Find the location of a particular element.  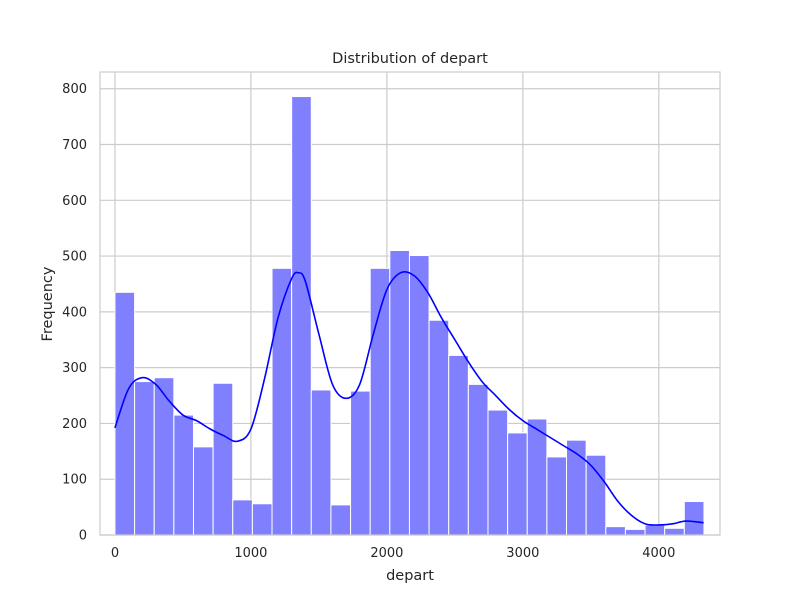

x-tick-label: 1000 is located at coordinates (250, 553).